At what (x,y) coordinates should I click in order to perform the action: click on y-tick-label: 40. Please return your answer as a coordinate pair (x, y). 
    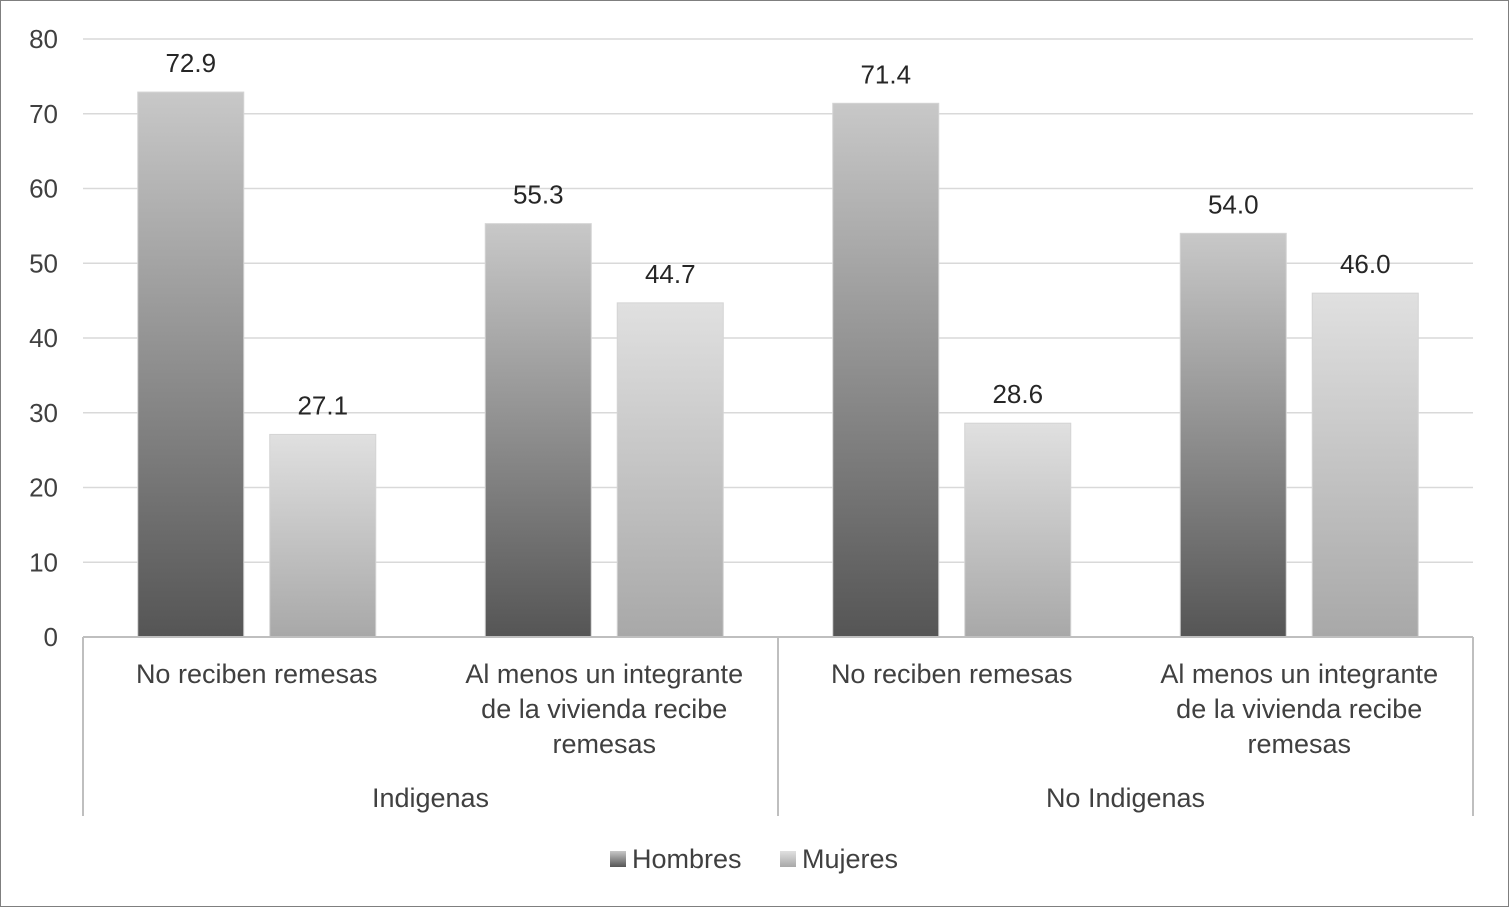
    Looking at the image, I should click on (43, 338).